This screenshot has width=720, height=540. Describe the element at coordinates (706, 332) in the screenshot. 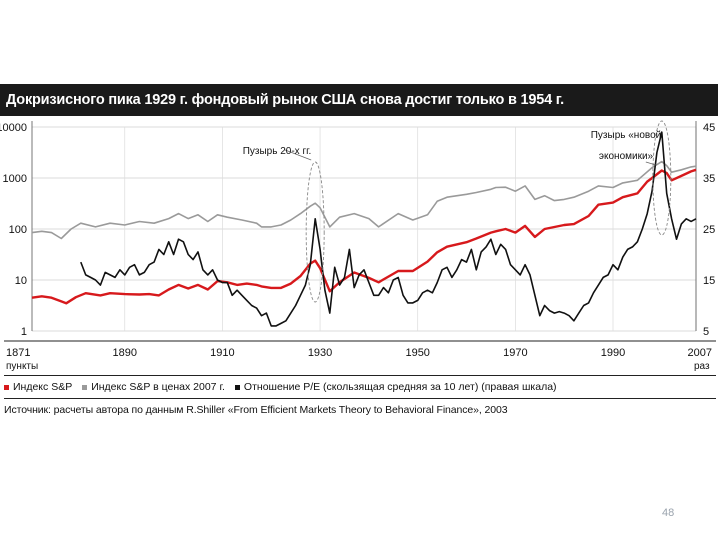

I see `right-tick-label: 5` at that location.